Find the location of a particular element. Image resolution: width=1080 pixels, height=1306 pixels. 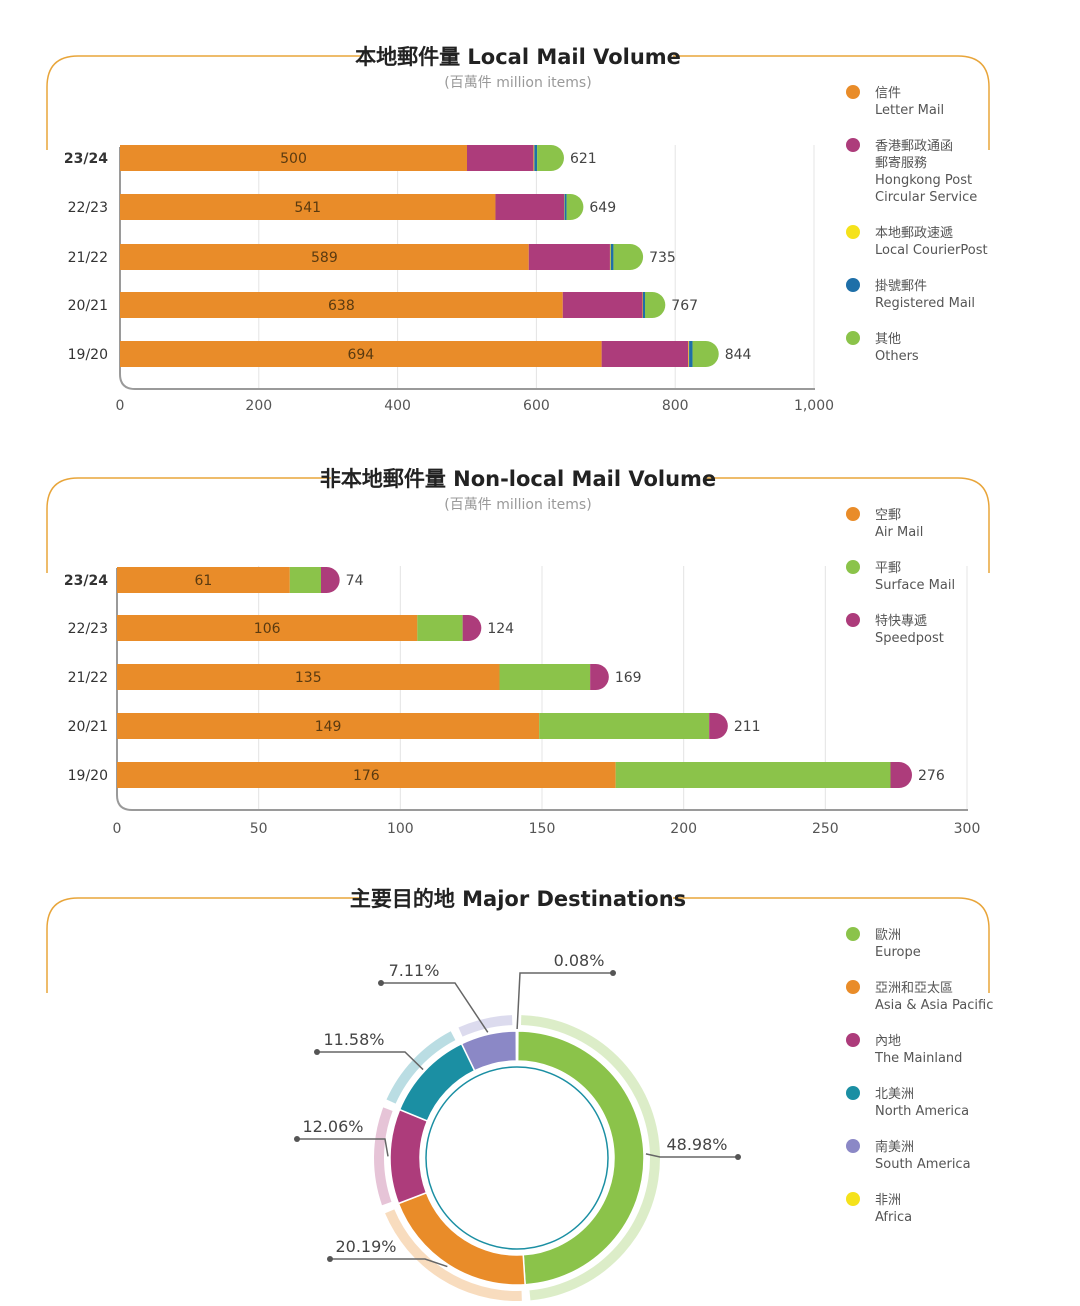

legend-label-en: The Mainland is located at coordinates (918, 1058).